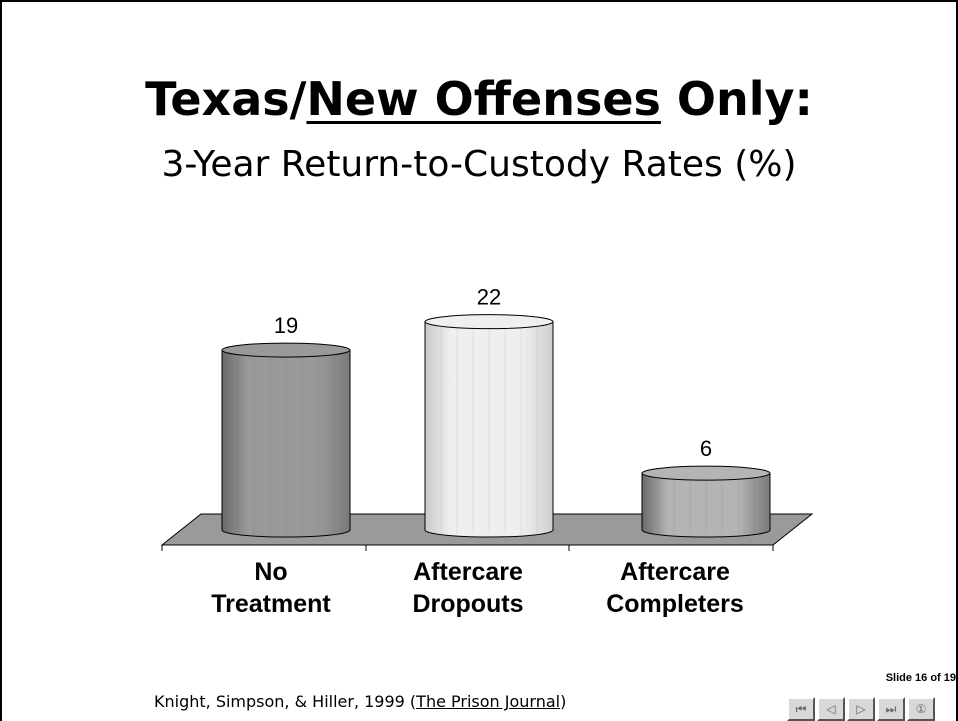  Describe the element at coordinates (271, 604) in the screenshot. I see `category-line: Treatment` at that location.